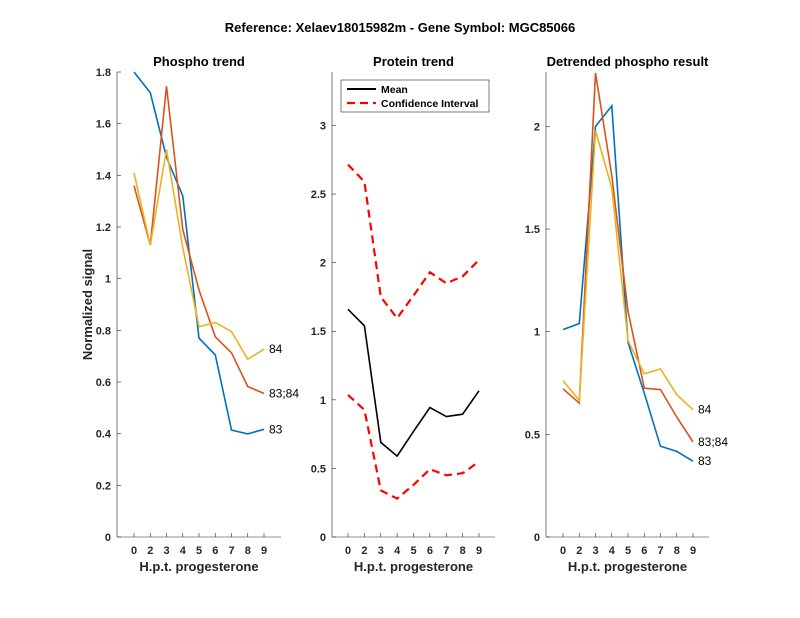  Describe the element at coordinates (413, 447) in the screenshot. I see `series-line-confidence-interval-lower` at that location.